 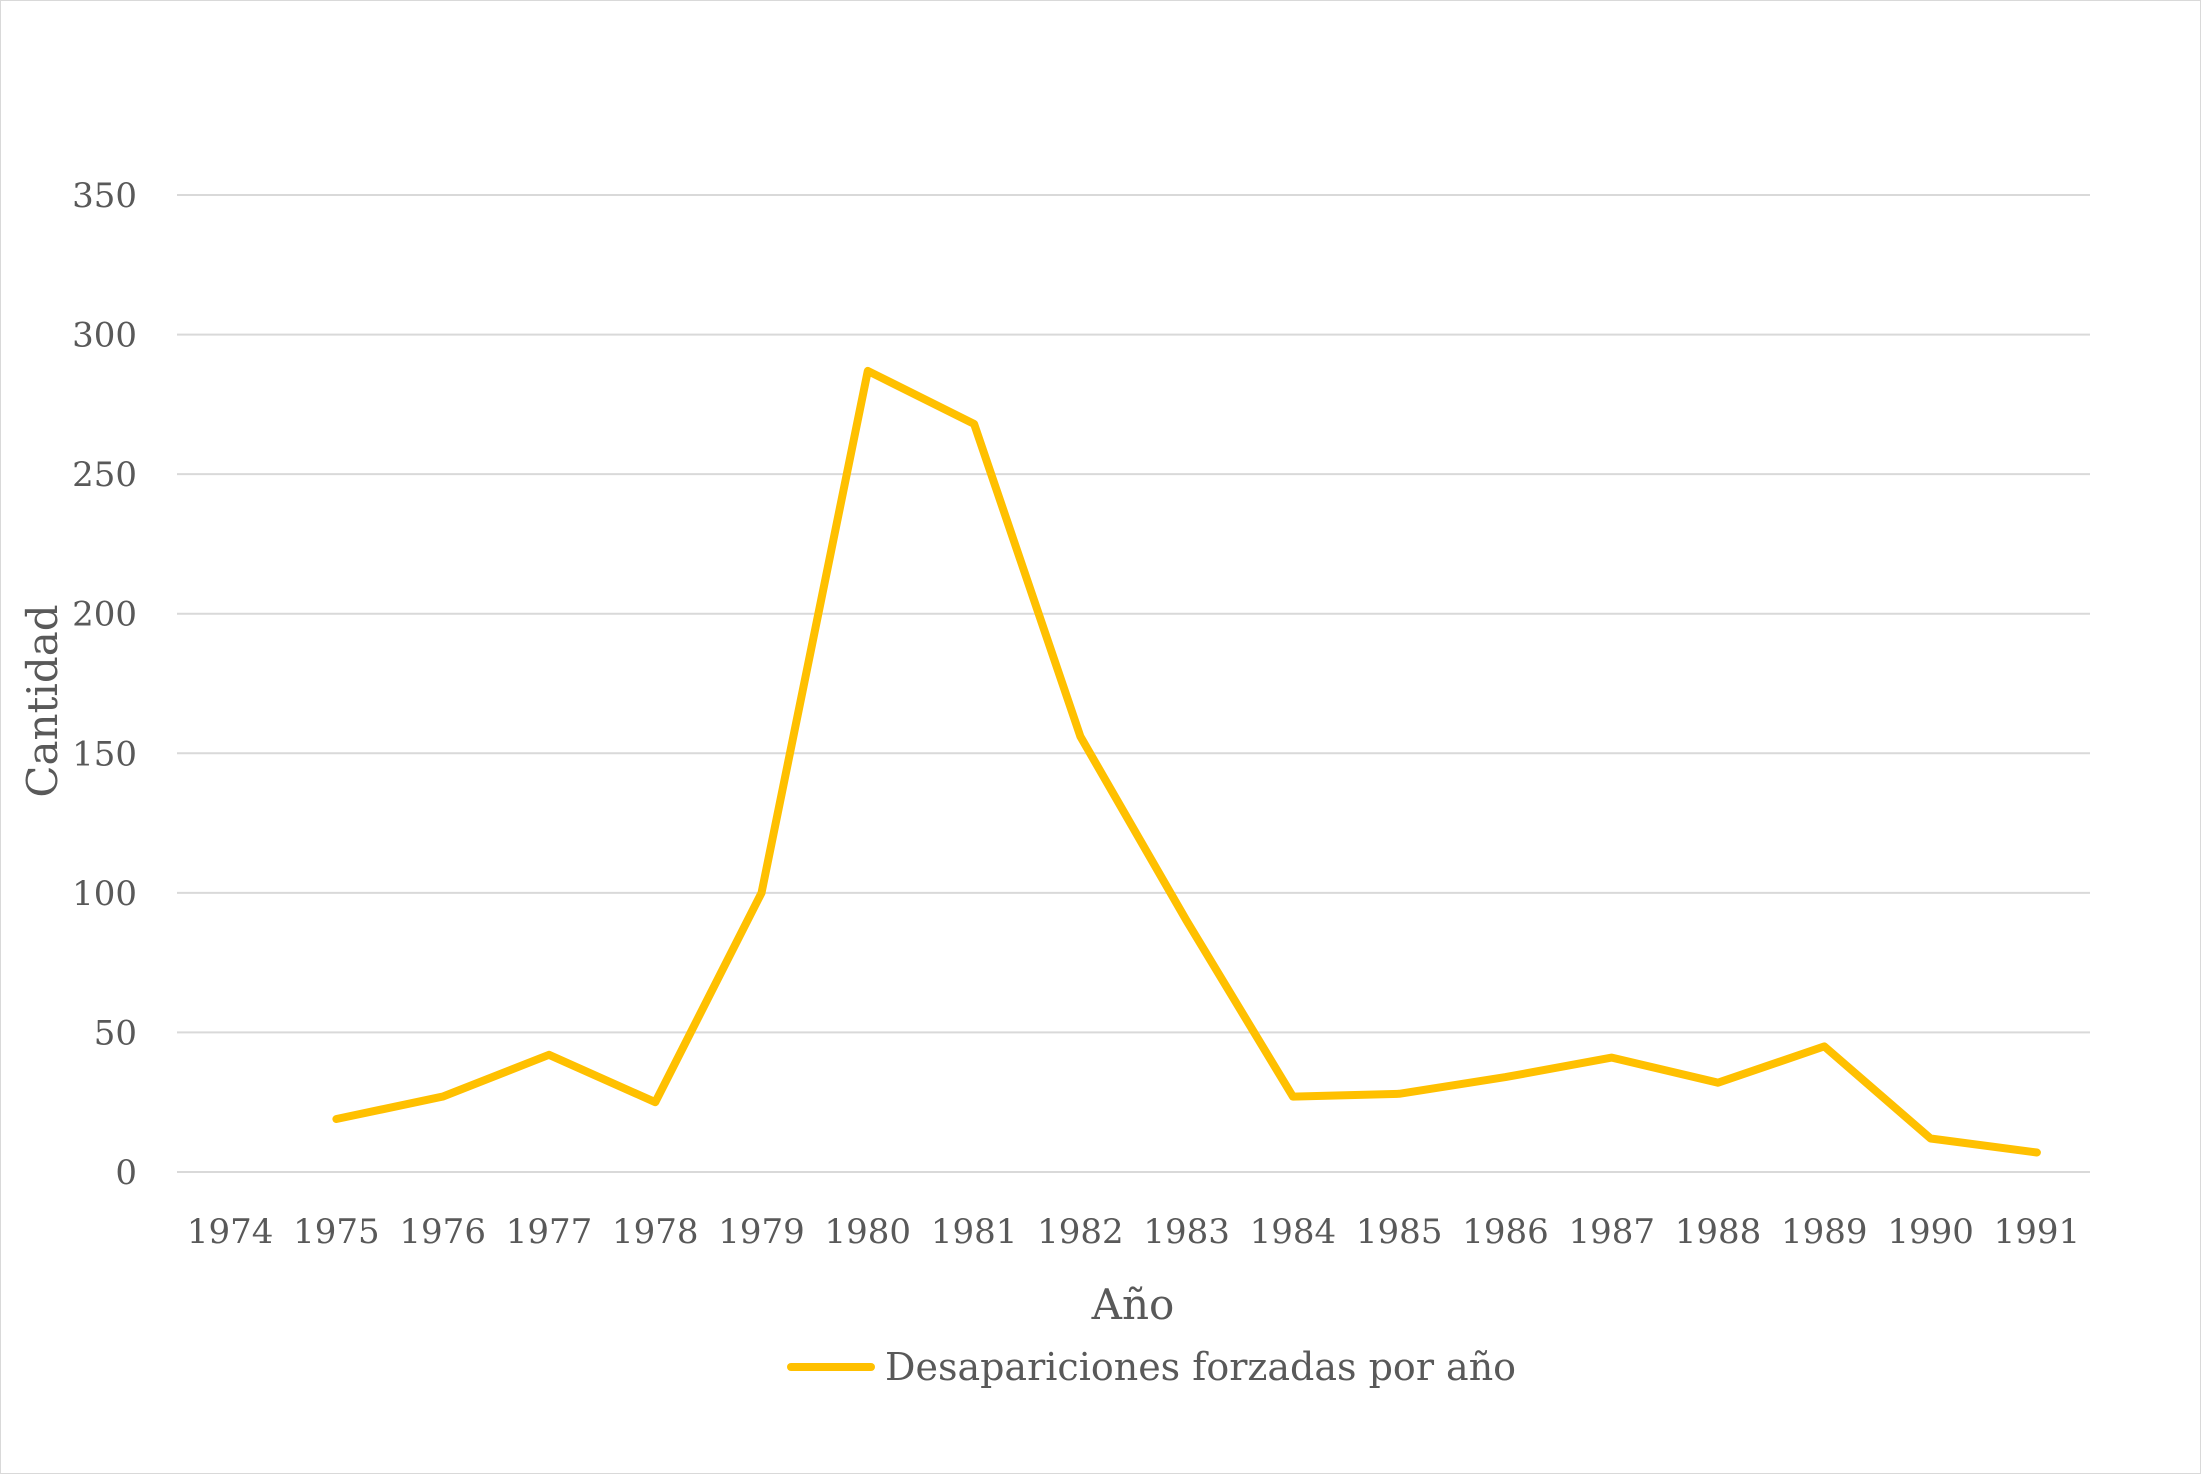 What do you see at coordinates (1824, 1232) in the screenshot?
I see `x-tick-label: 1989` at bounding box center [1824, 1232].